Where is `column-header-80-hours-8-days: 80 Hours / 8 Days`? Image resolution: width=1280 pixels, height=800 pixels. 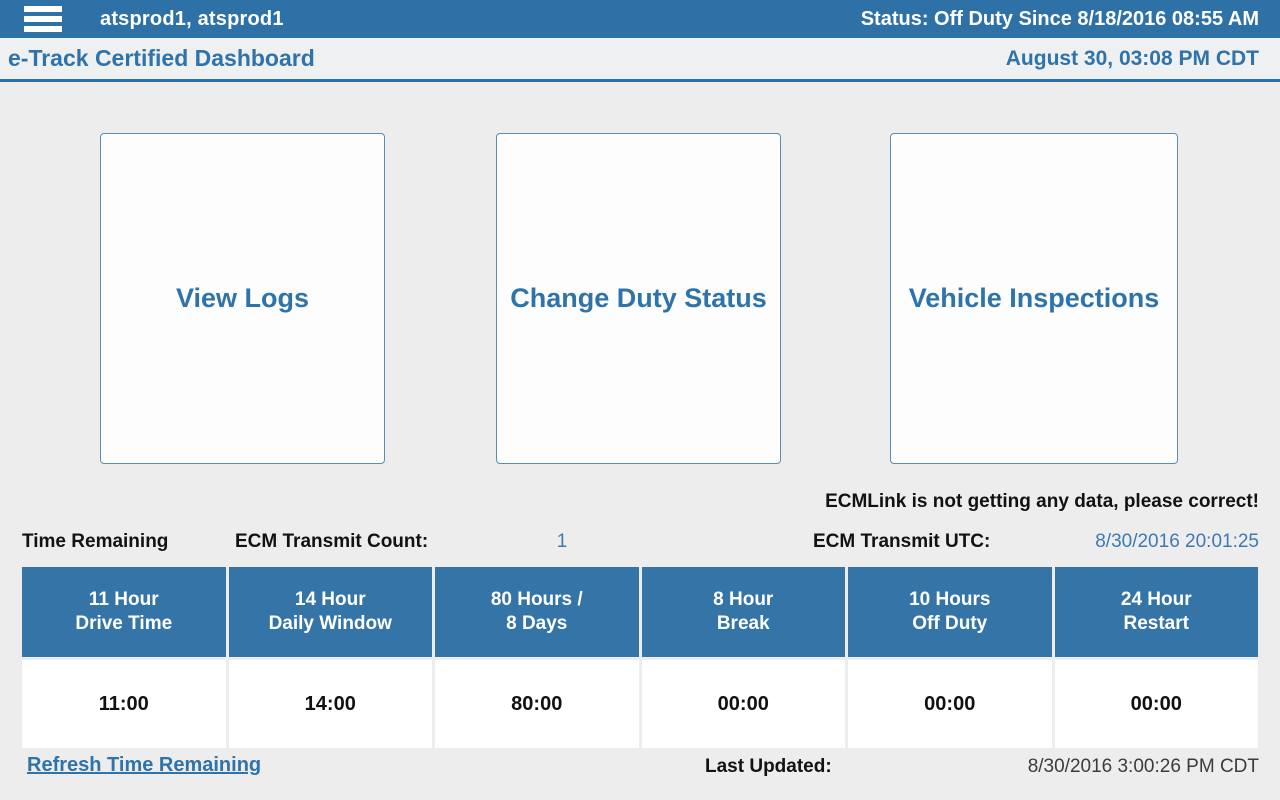
column-header-80-hours-8-days: 80 Hours / 8 Days is located at coordinates (537, 612).